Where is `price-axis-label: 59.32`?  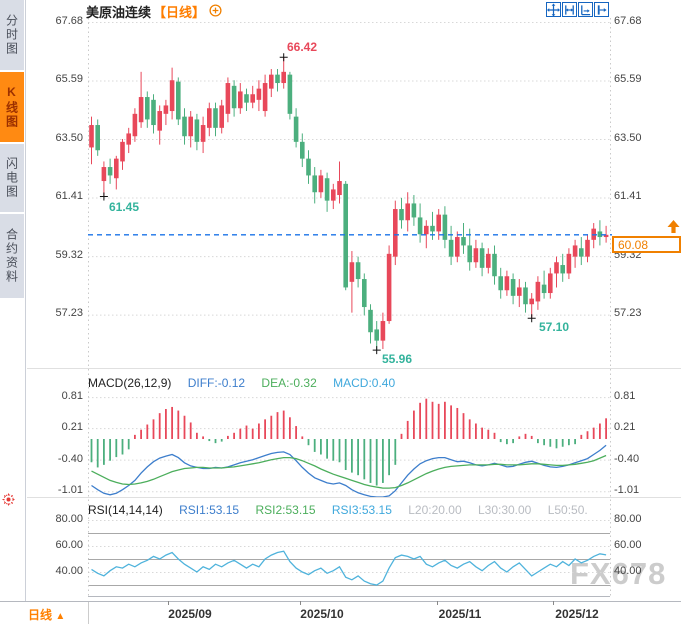 price-axis-label: 59.32 is located at coordinates (69, 255).